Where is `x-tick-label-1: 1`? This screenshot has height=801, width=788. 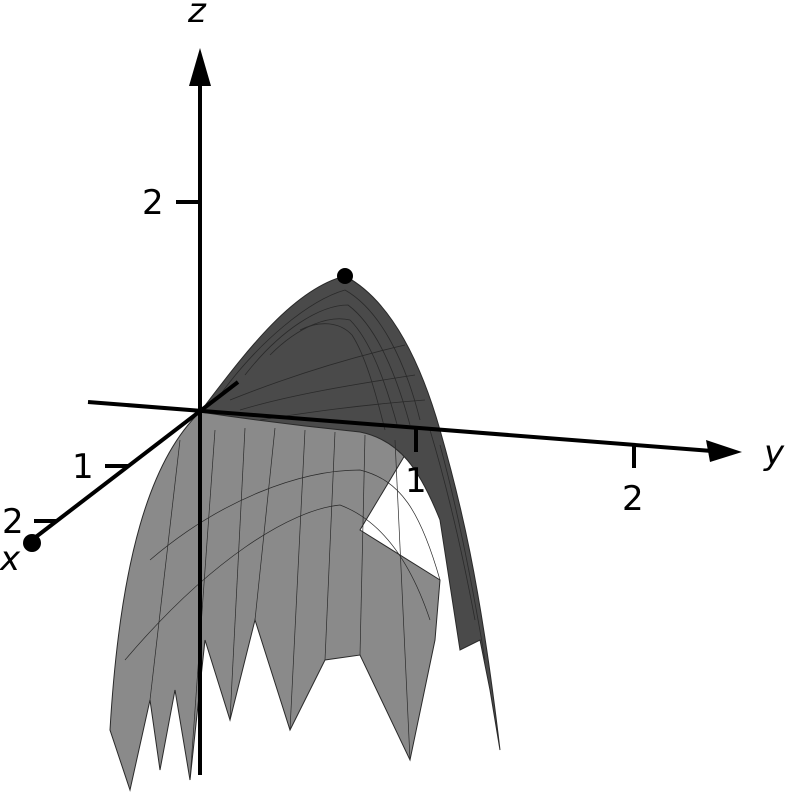
x-tick-label-1: 1 is located at coordinates (83, 467).